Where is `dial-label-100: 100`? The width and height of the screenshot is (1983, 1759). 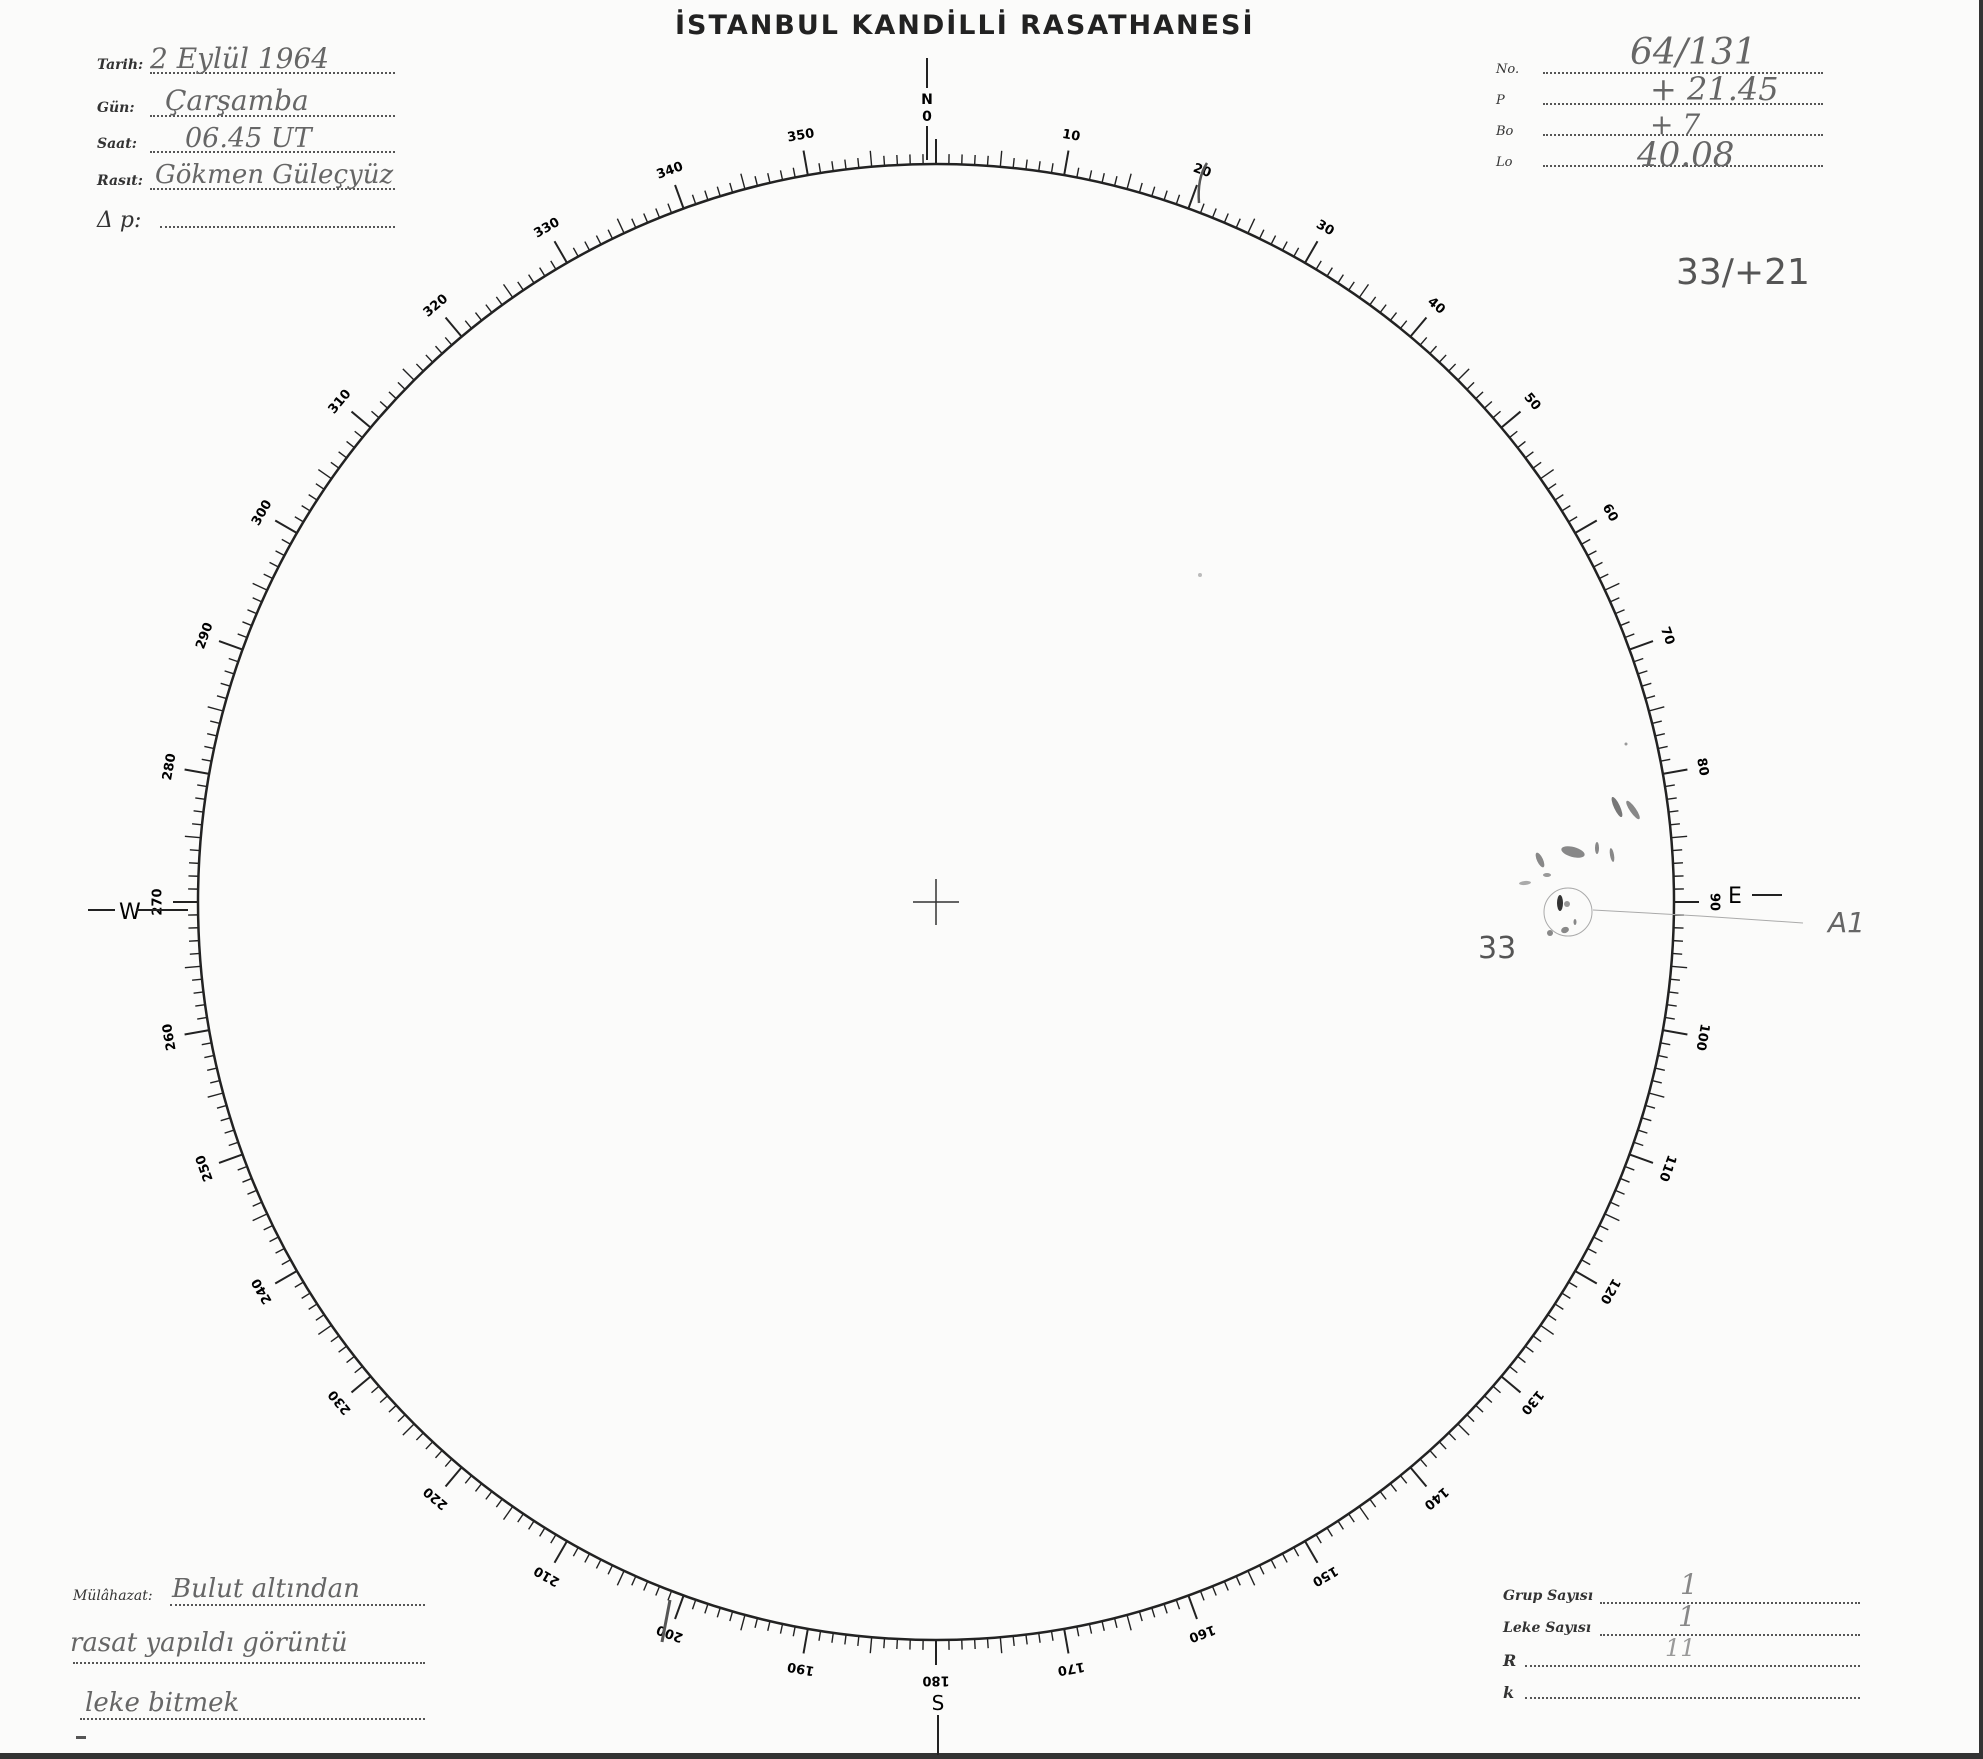 dial-label-100: 100 is located at coordinates (1701, 1036).